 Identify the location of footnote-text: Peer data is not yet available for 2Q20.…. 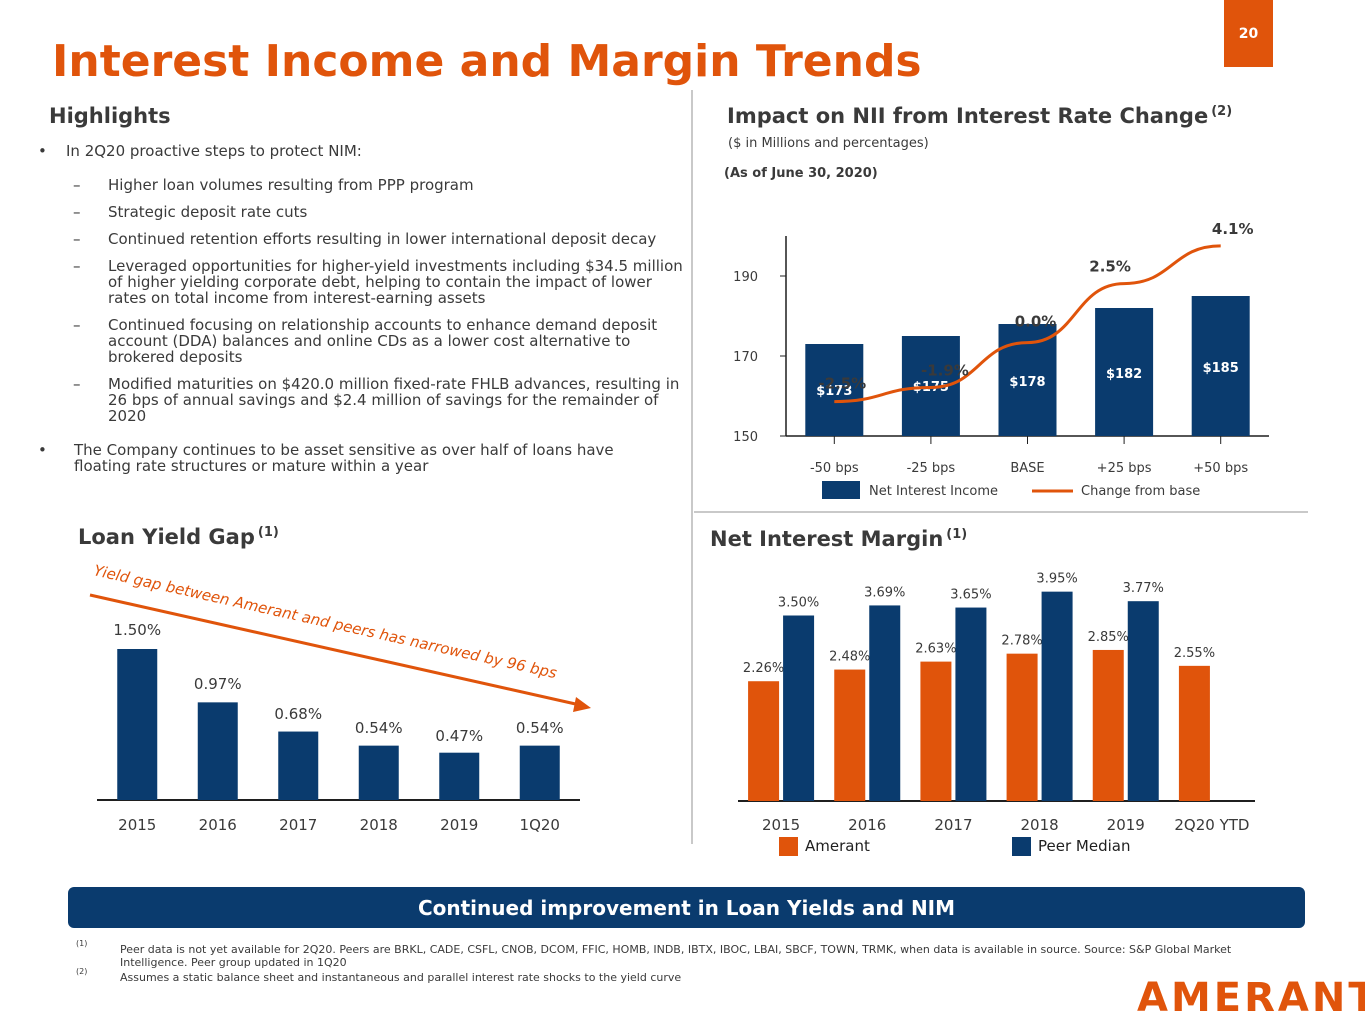
(676, 956).